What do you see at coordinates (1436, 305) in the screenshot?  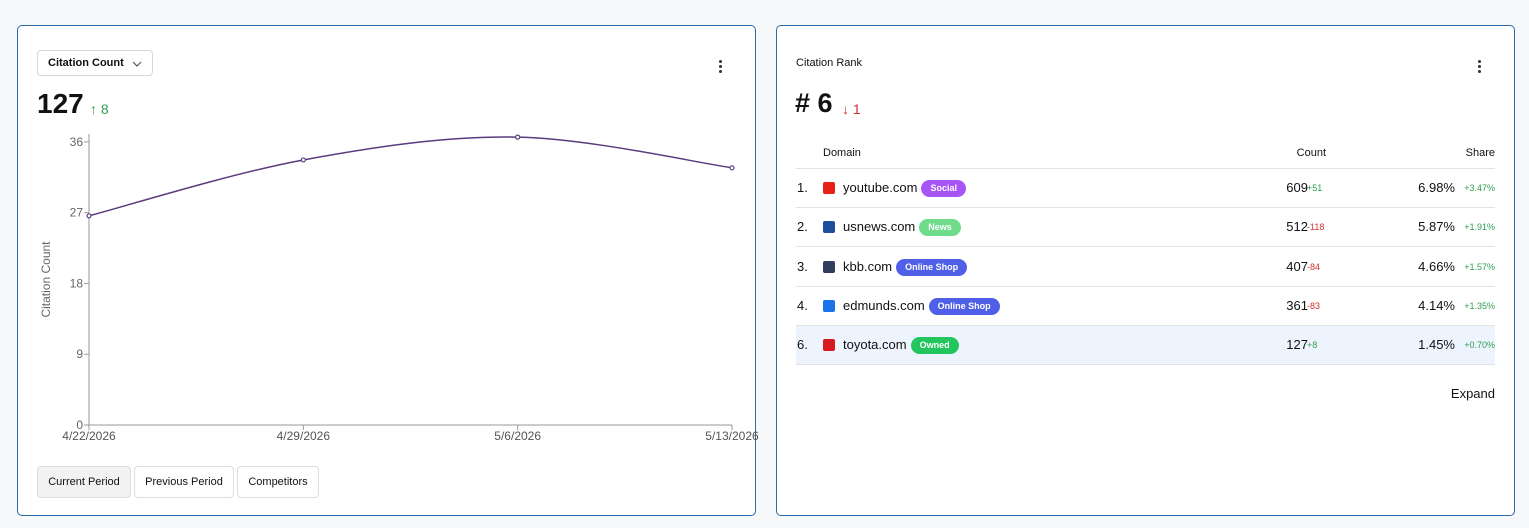 I see `share: 4.14%` at bounding box center [1436, 305].